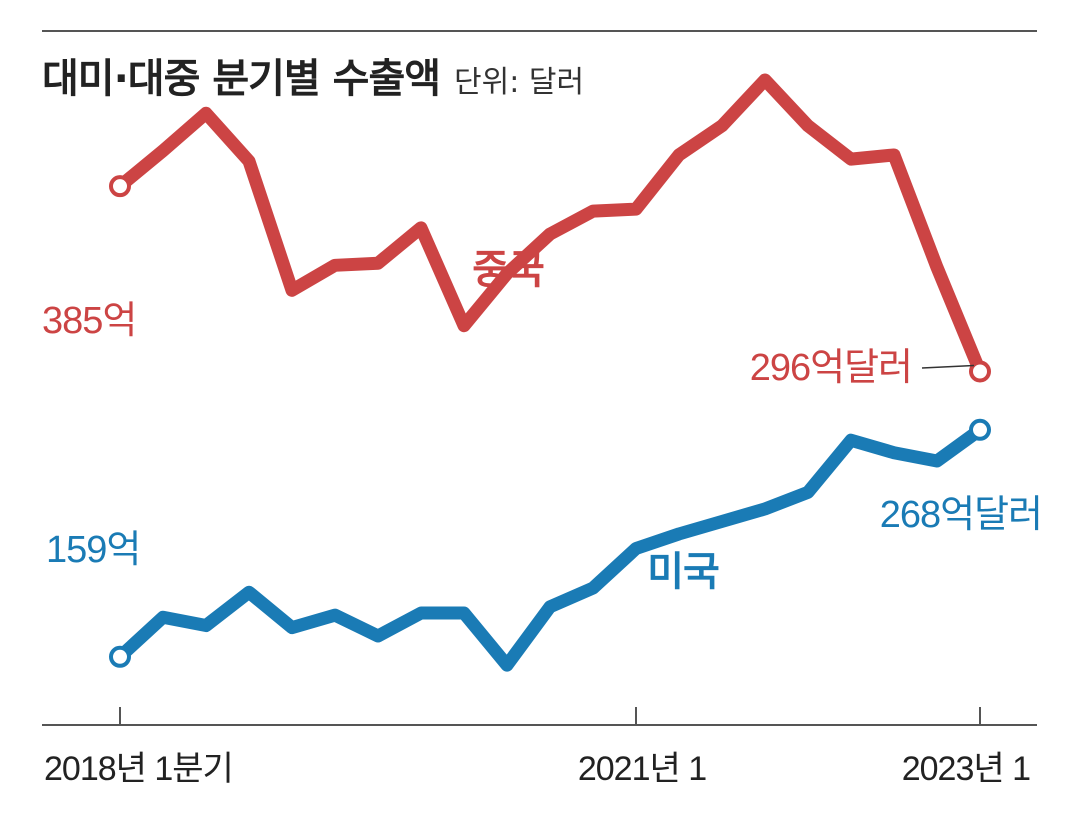 The width and height of the screenshot is (1080, 825). What do you see at coordinates (642, 769) in the screenshot?
I see `x-tick-label: 2021년 1` at bounding box center [642, 769].